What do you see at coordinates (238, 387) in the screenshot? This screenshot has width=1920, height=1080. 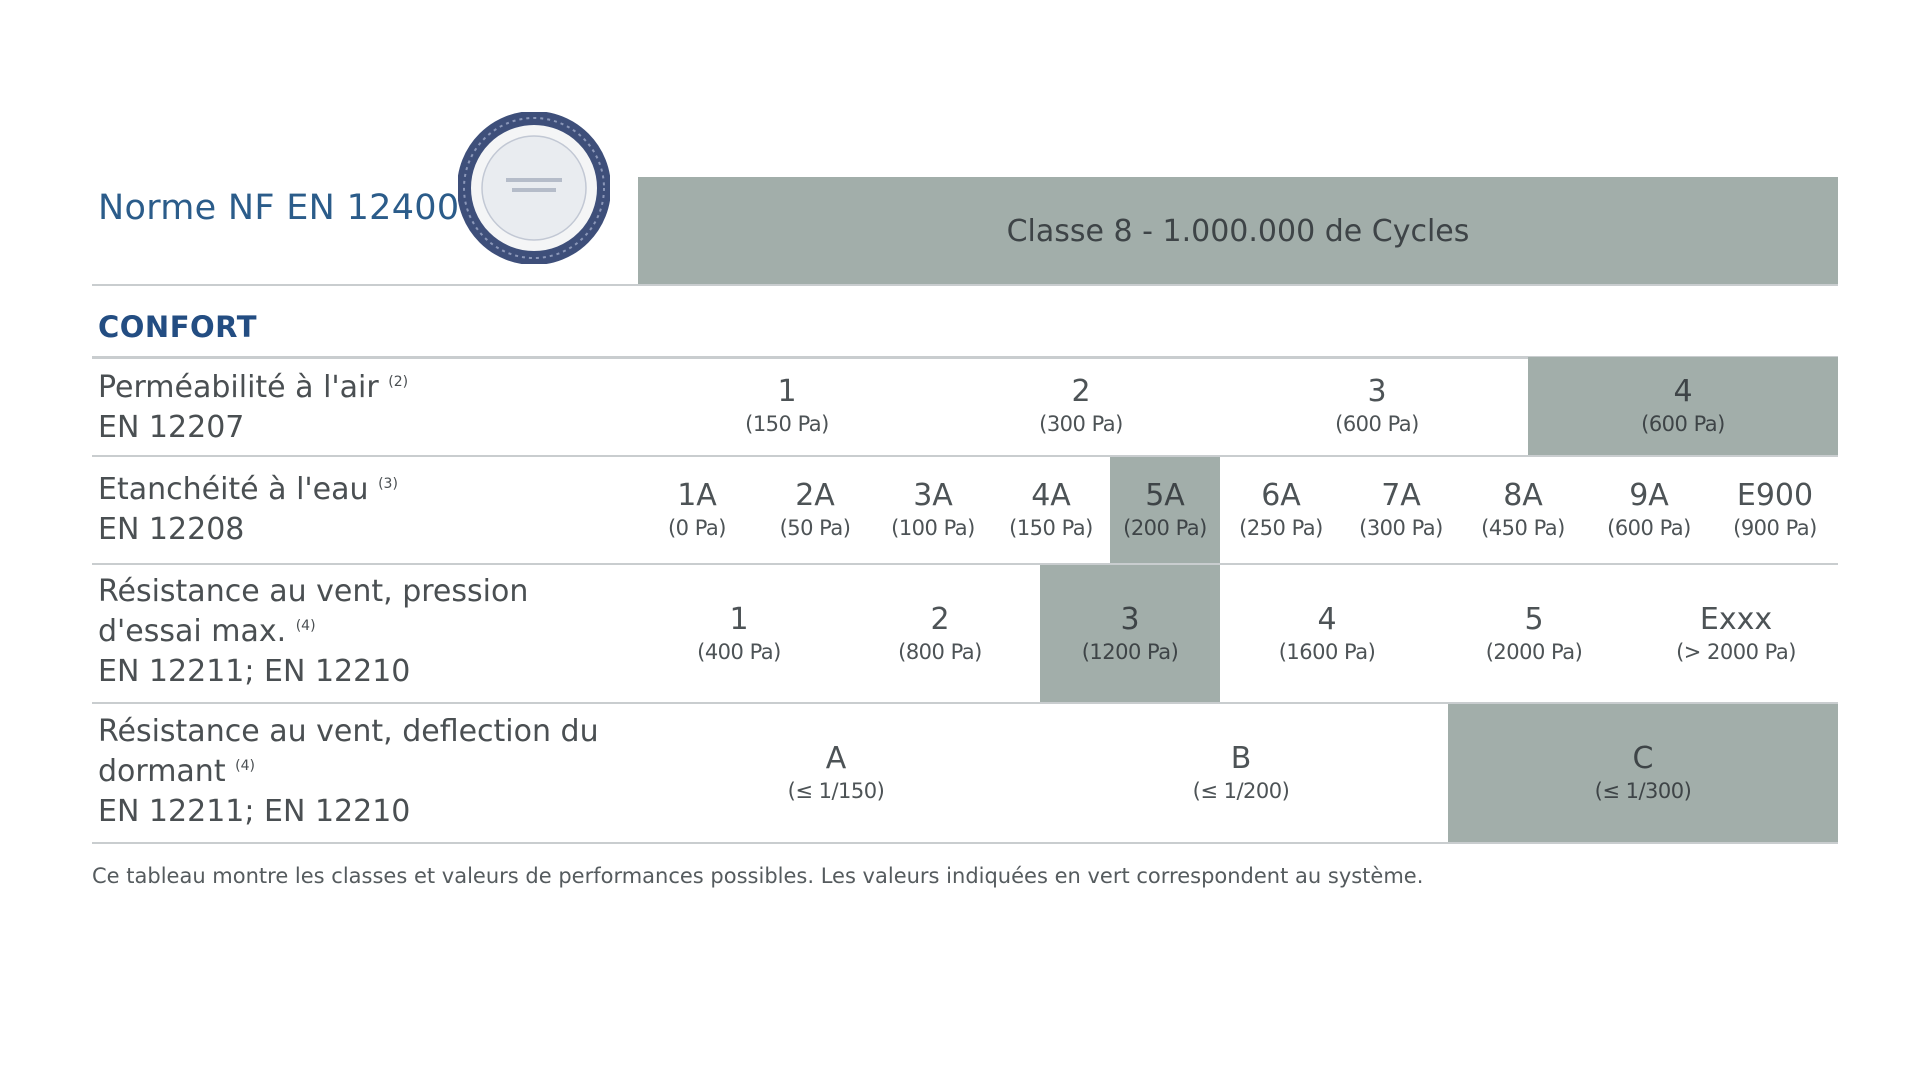 I see `label-text: Perméabilité à l'air` at bounding box center [238, 387].